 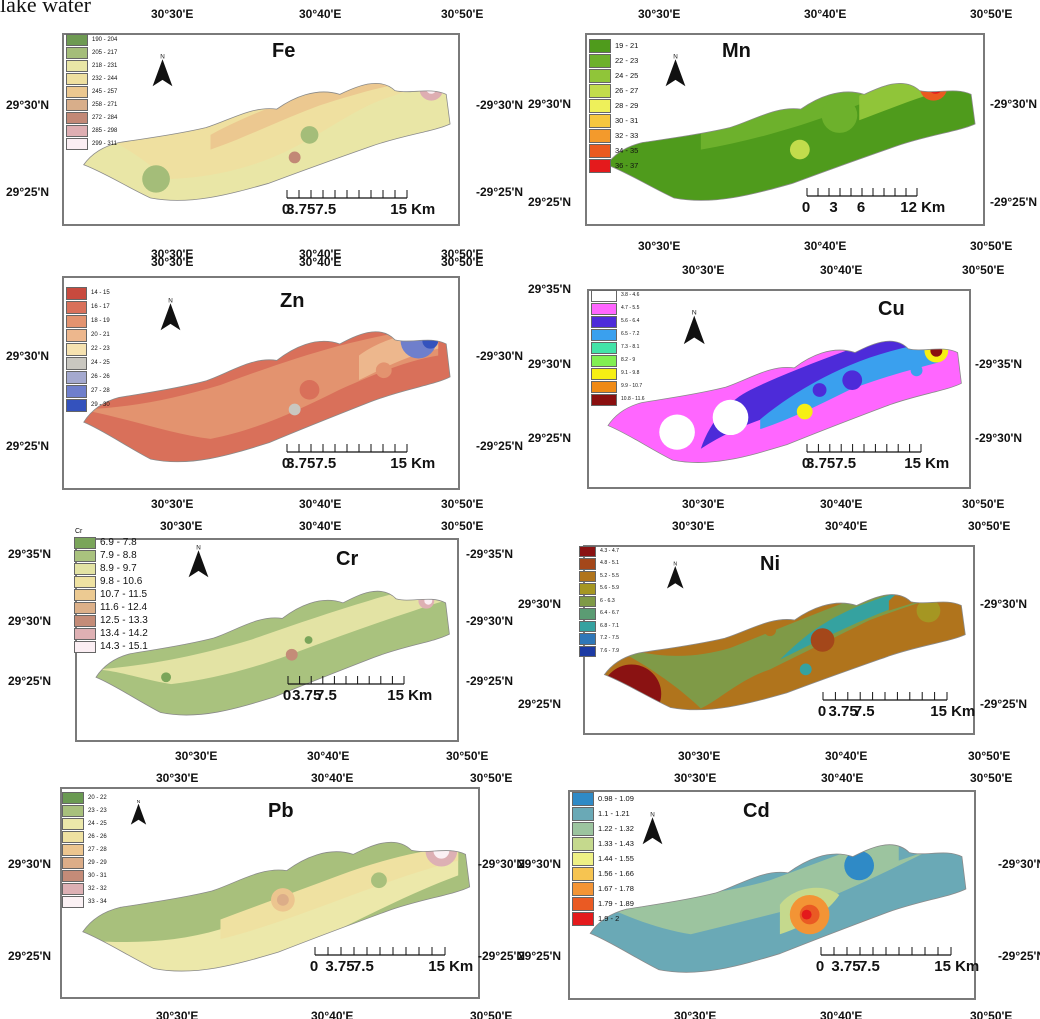 I want to click on legend-item: 1.56 - 1.66, so click(x=603, y=873).